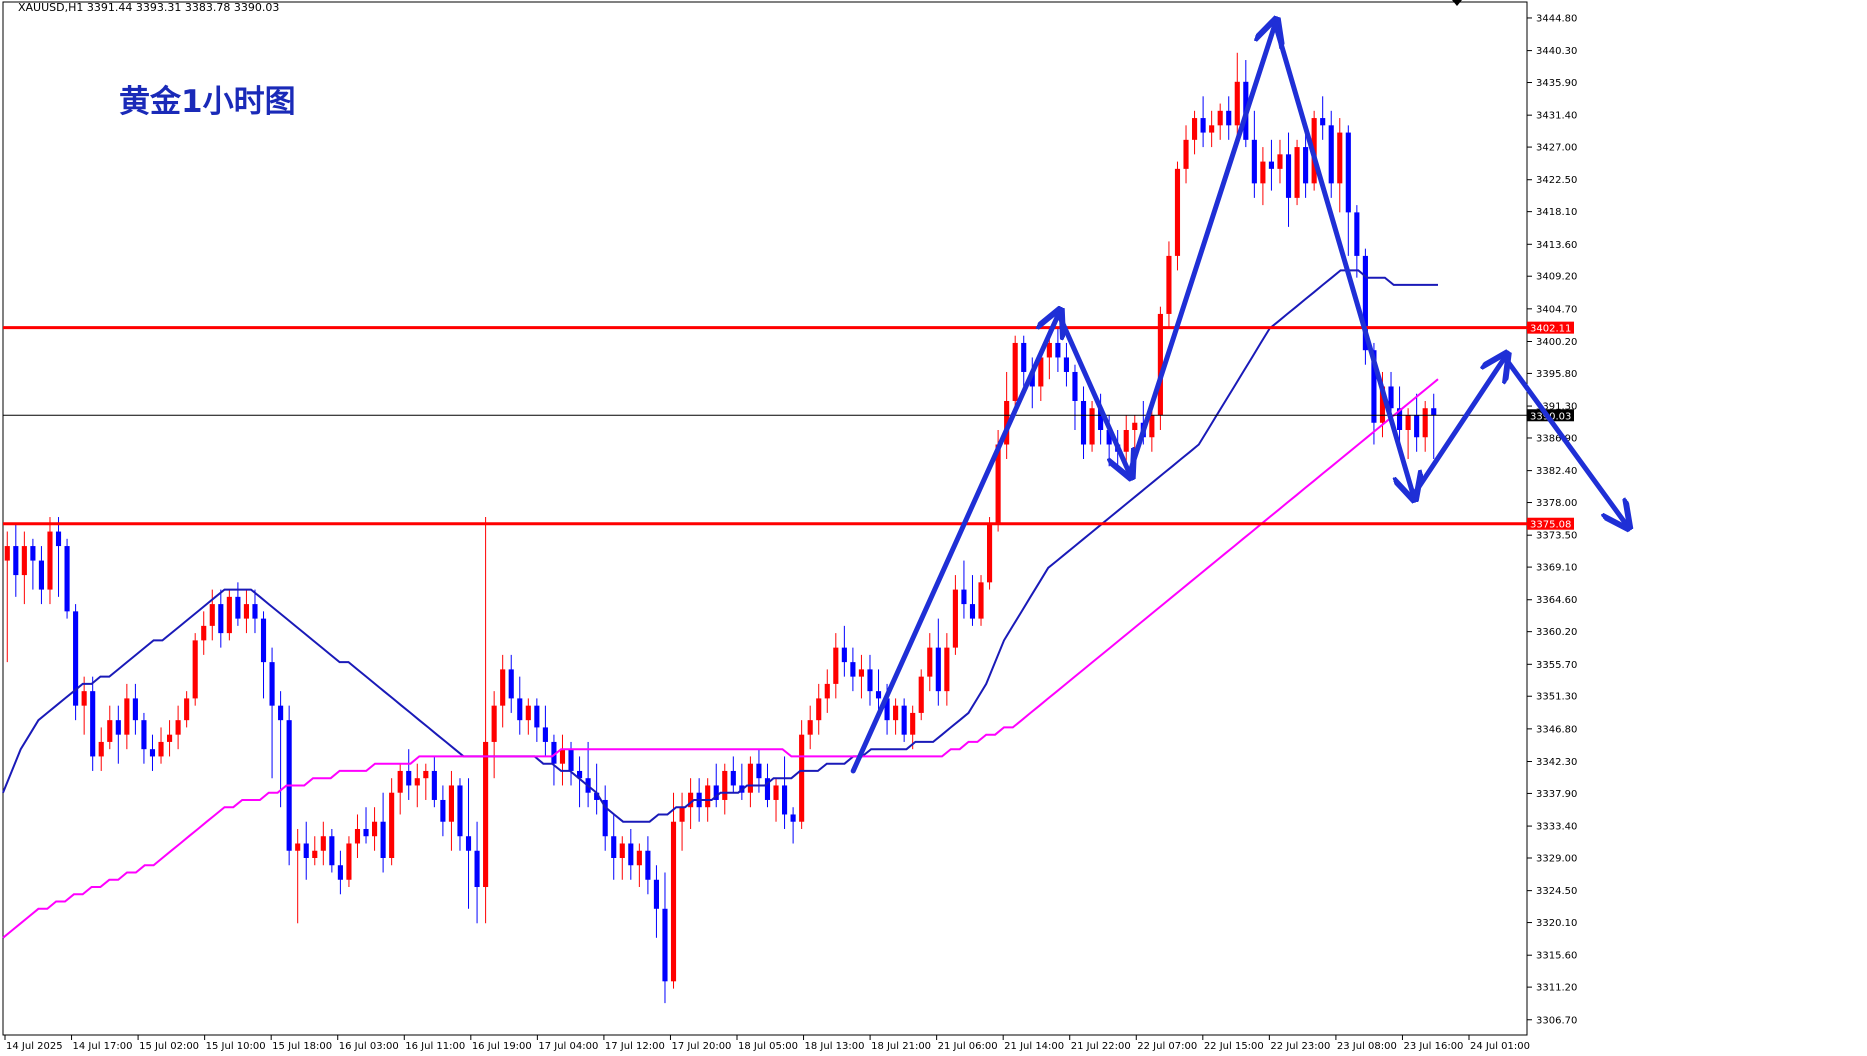  What do you see at coordinates (1556, 794) in the screenshot?
I see `y-tick-label: 3337.90` at bounding box center [1556, 794].